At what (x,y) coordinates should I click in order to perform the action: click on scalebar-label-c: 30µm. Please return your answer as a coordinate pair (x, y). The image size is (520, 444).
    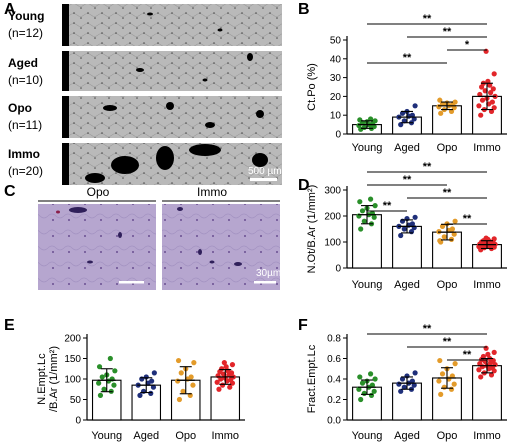
    Looking at the image, I should click on (268, 273).